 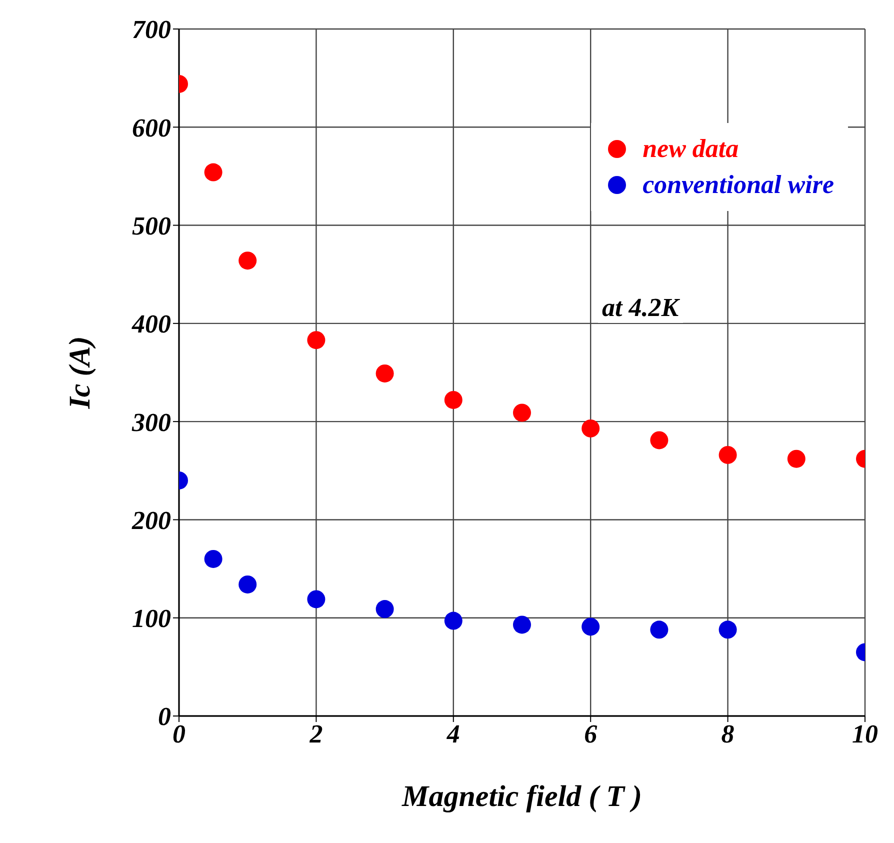 I want to click on y-tick-label: 500, so click(x=151, y=226).